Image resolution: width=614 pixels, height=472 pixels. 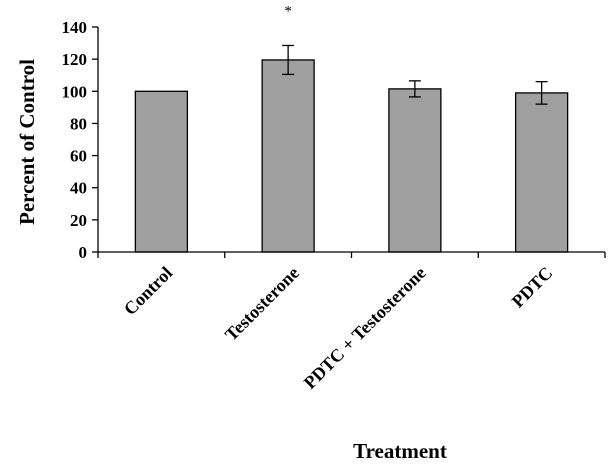 What do you see at coordinates (288, 11) in the screenshot?
I see `significance-marker: *` at bounding box center [288, 11].